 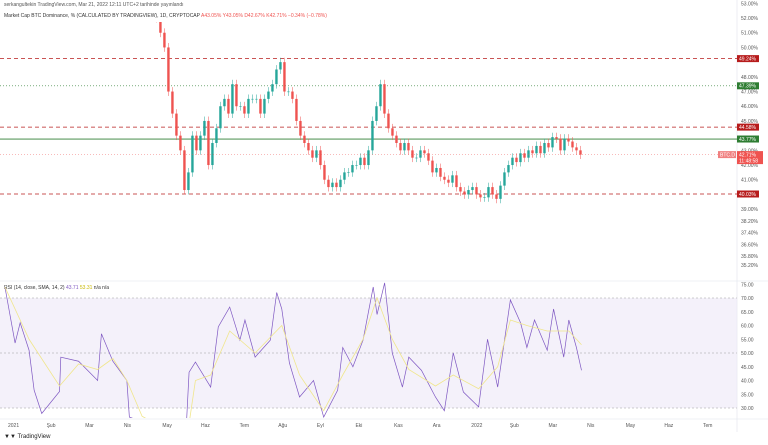 I want to click on time-tick-label: Eyl, so click(x=320, y=426).